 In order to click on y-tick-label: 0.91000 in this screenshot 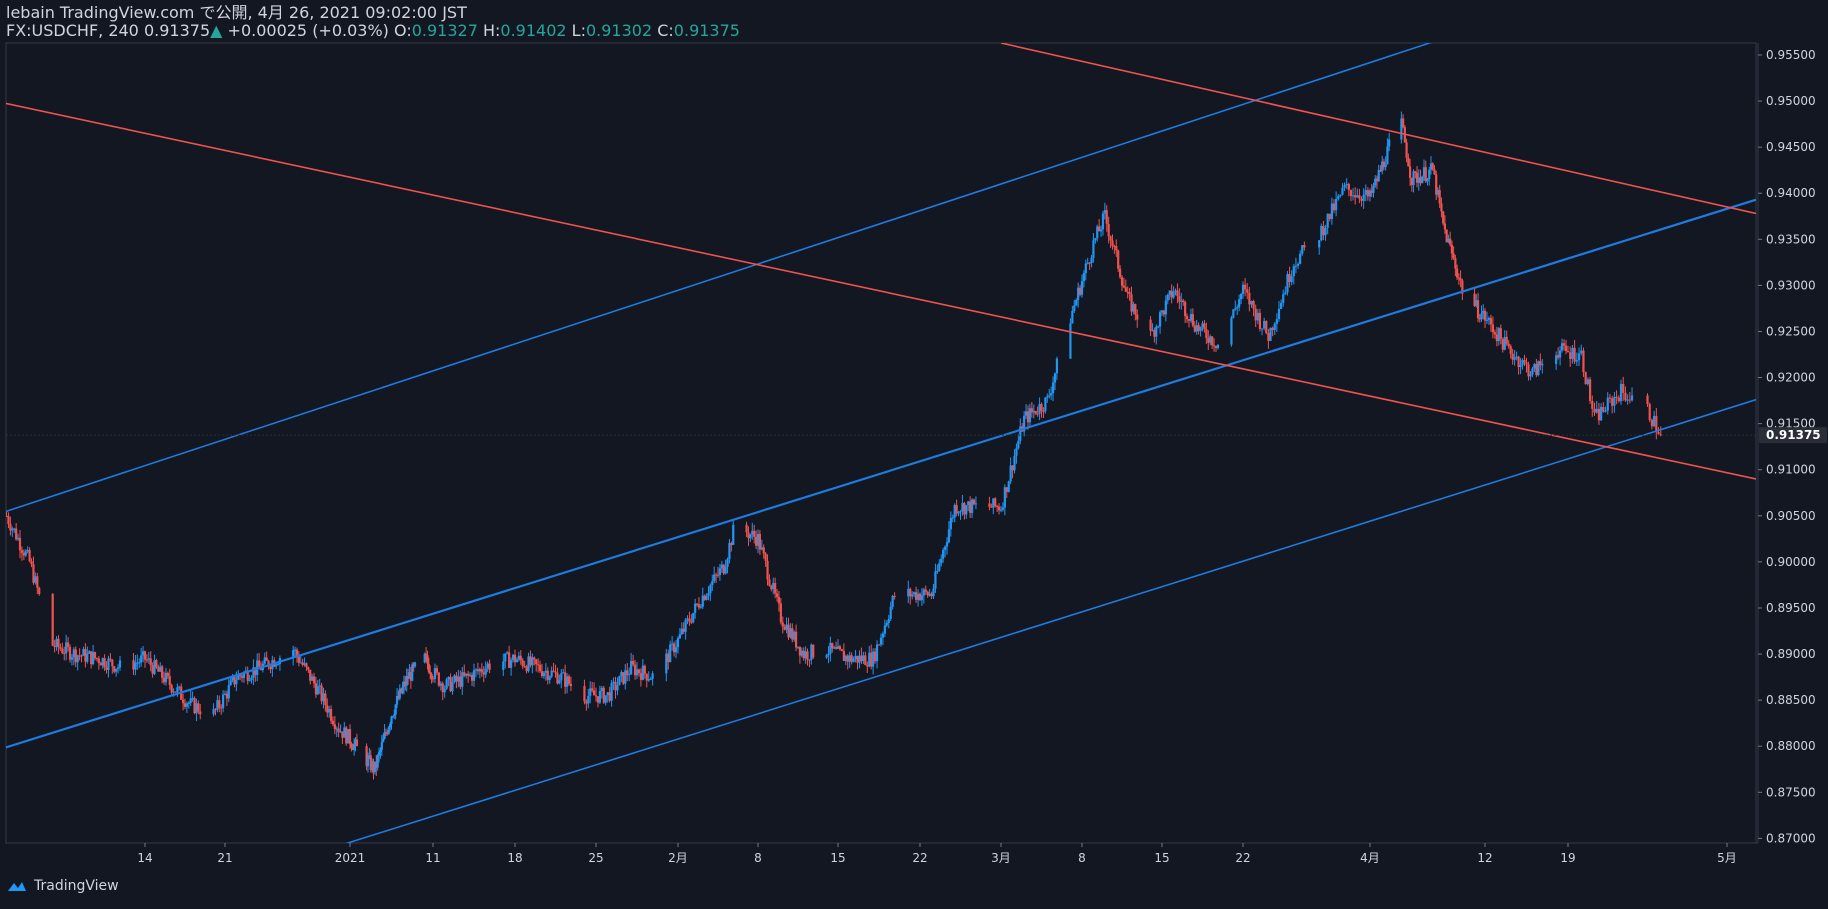, I will do `click(1791, 470)`.